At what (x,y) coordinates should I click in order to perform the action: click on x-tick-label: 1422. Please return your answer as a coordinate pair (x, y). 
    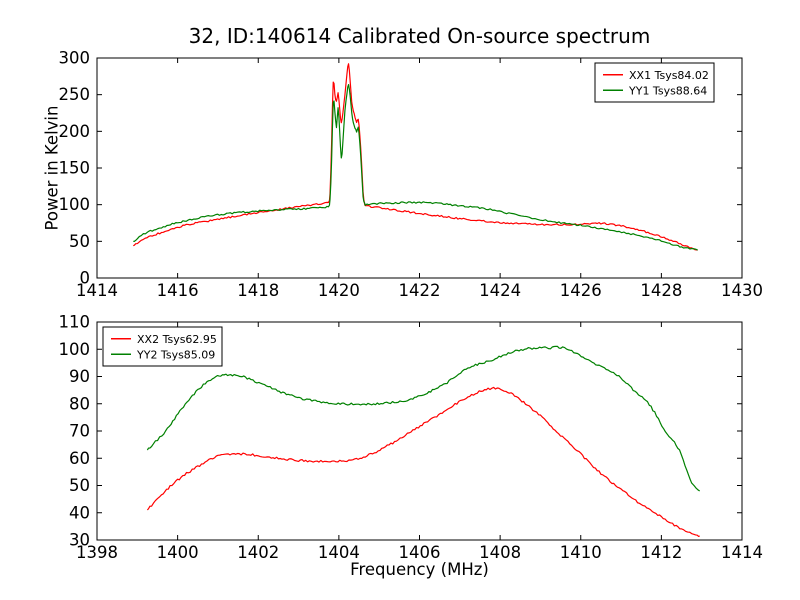
    Looking at the image, I should click on (420, 290).